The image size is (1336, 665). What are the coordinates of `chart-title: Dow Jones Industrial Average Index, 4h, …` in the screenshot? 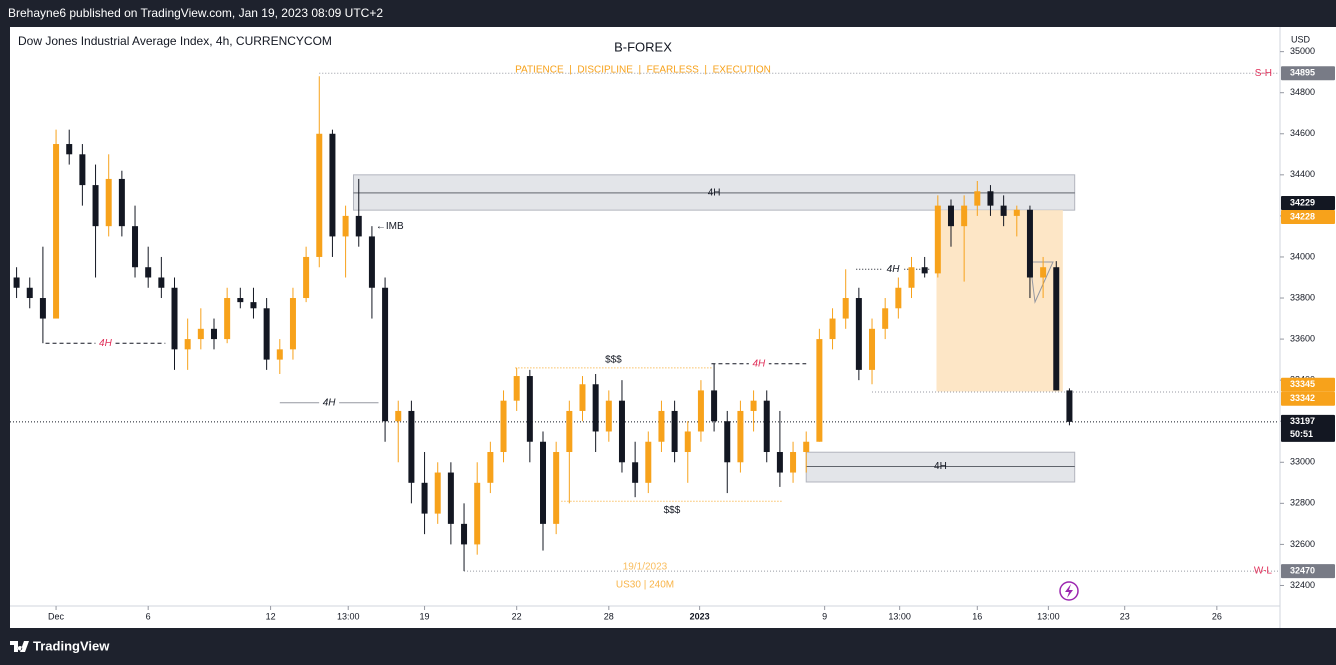 It's located at (175, 41).